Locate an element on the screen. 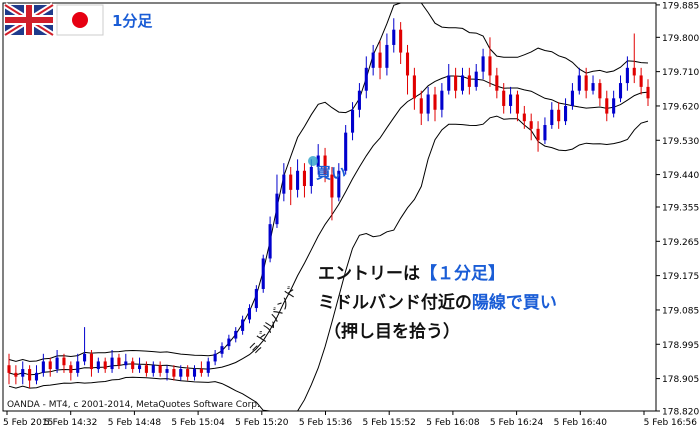  x-tick-label: 5 Feb 2015 is located at coordinates (28, 423).